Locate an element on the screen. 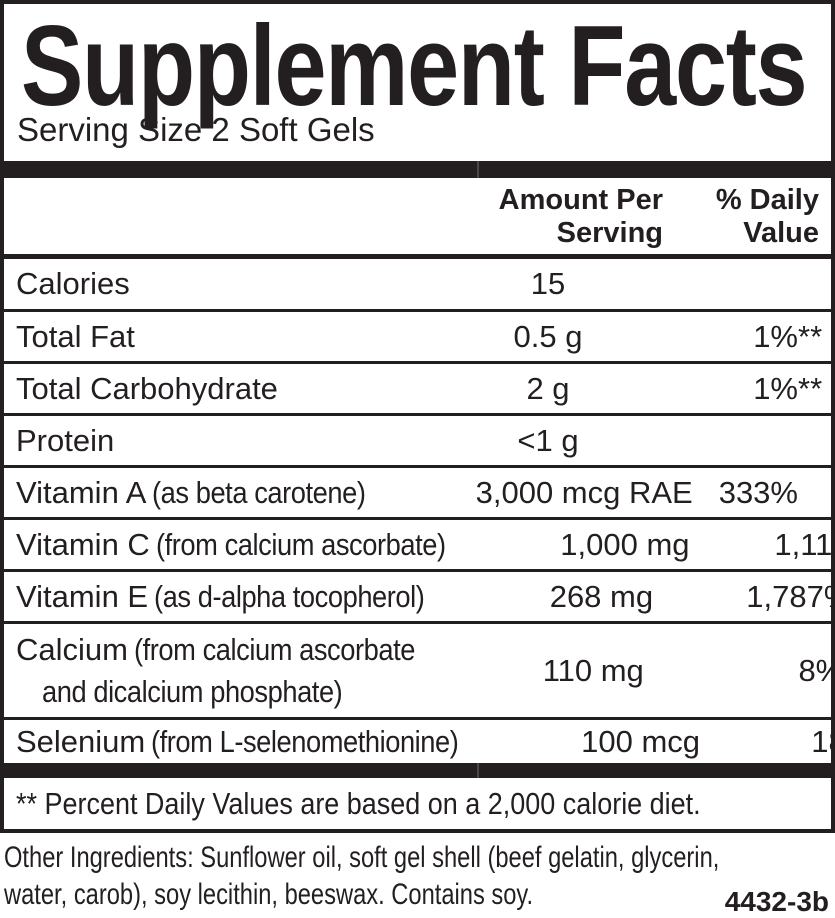 This screenshot has height=918, width=835. nutrient-detail-text: (from calcium ascorbate is located at coordinates (274, 649).